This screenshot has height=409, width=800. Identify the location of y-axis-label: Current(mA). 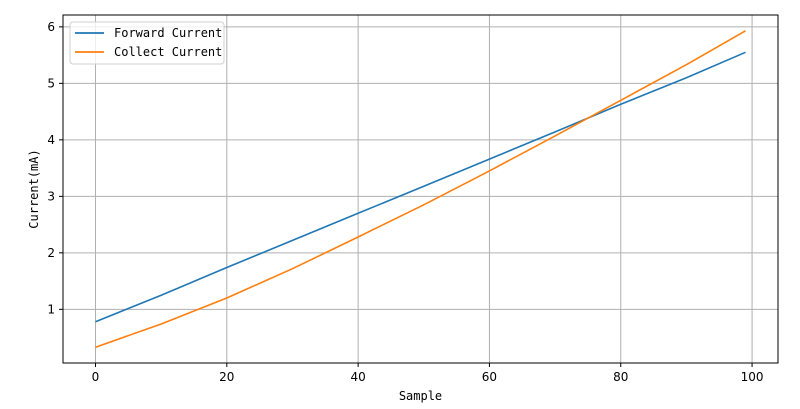
(34, 188).